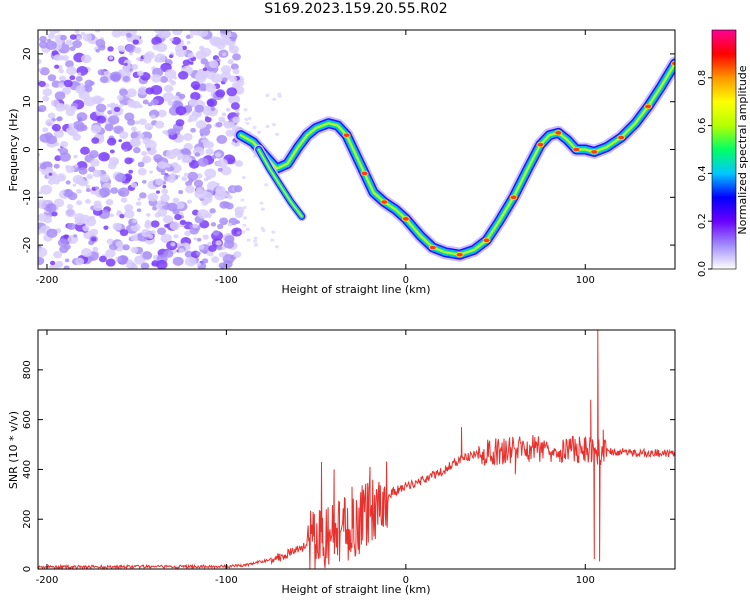 The width and height of the screenshot is (750, 600). I want to click on colorbar-tick-label: 0.2, so click(702, 221).